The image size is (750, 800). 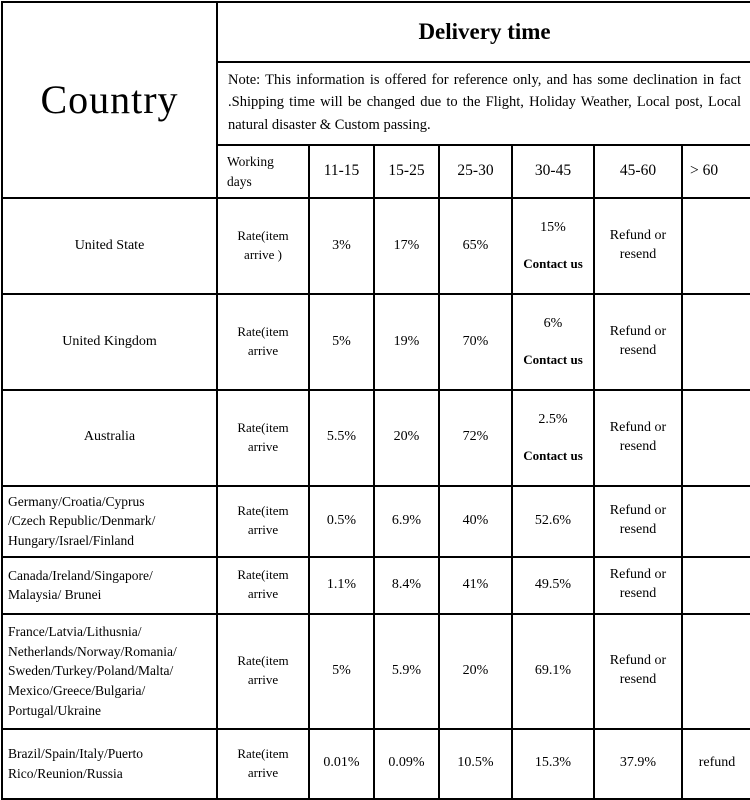 I want to click on value-cell-30-45: 15% Contact us, so click(x=553, y=246).